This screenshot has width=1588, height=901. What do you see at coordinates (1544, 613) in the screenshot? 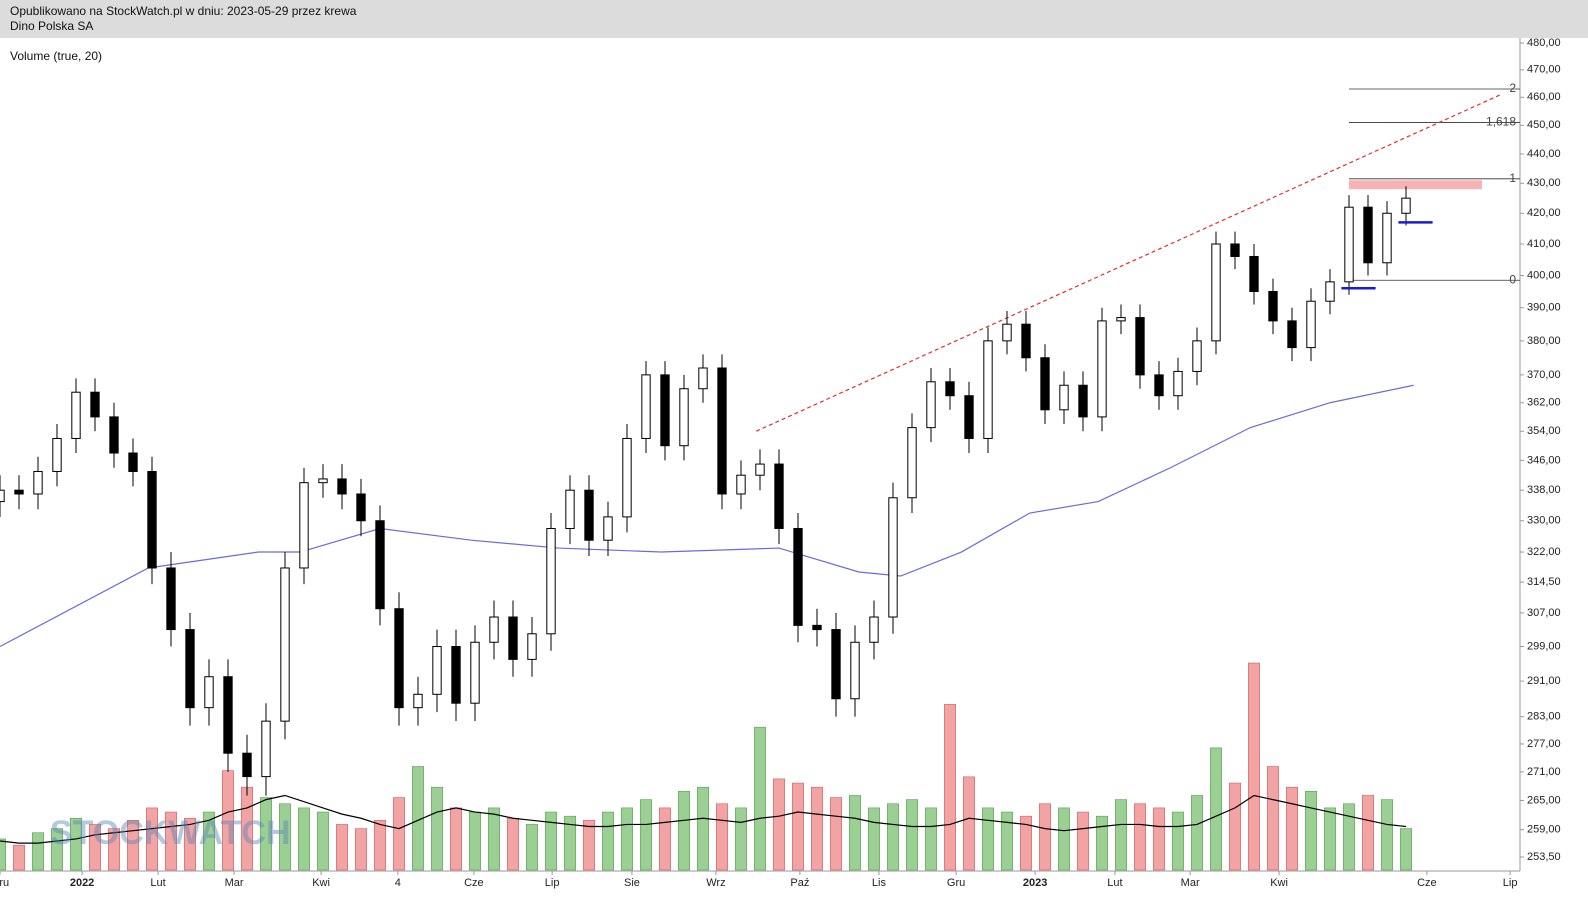
I see `y-tick-label: 307,00` at bounding box center [1544, 613].